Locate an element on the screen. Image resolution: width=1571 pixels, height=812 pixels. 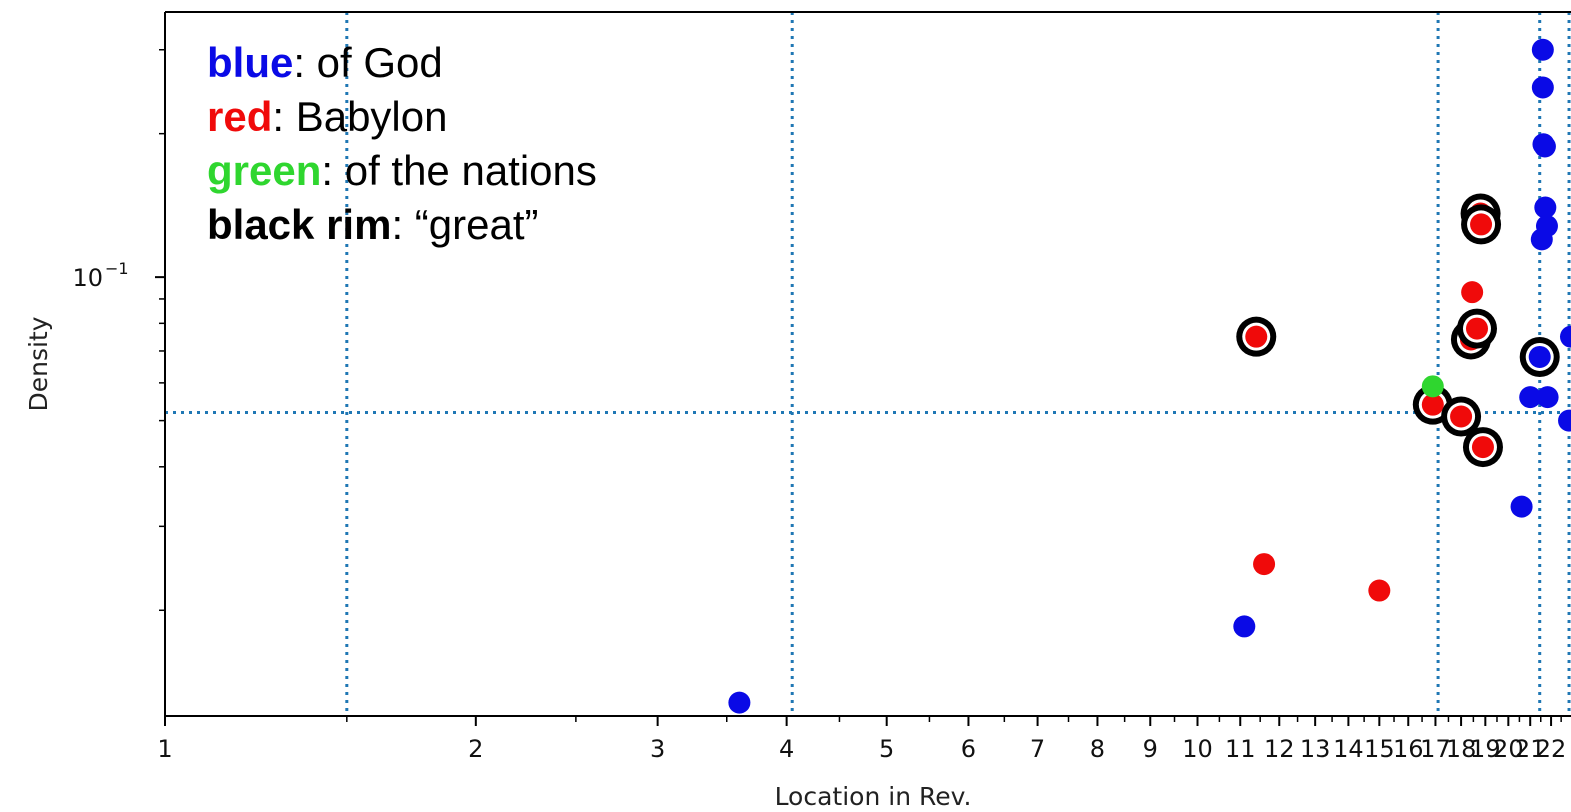
x-tick-label-11: 11 is located at coordinates (1240, 749).